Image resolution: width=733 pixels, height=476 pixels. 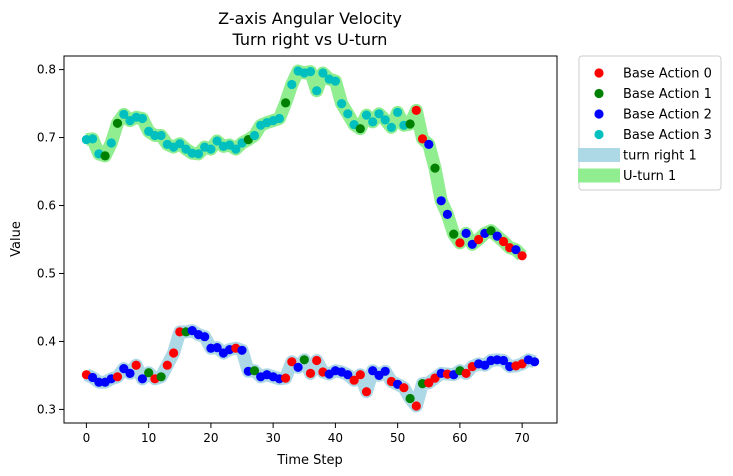 I want to click on y-axis-label: Value, so click(x=16, y=239).